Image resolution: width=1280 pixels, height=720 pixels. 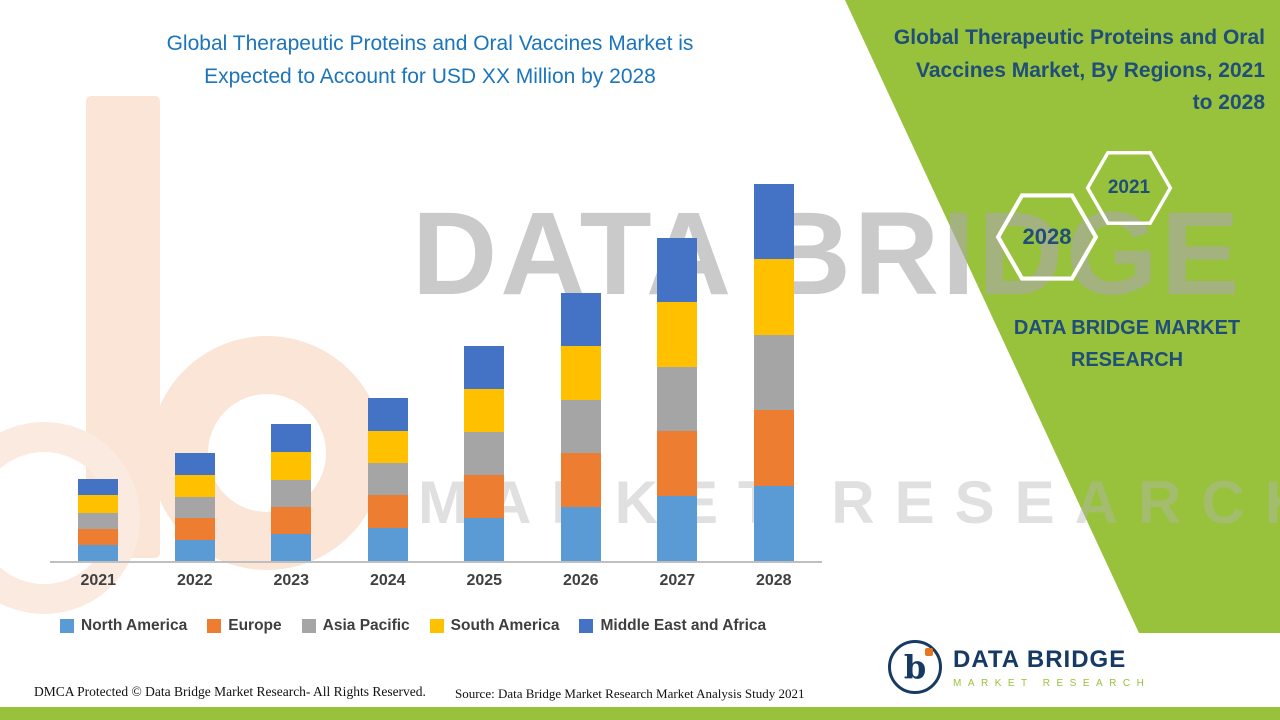 I want to click on x-axis-label: 2025, so click(x=484, y=580).